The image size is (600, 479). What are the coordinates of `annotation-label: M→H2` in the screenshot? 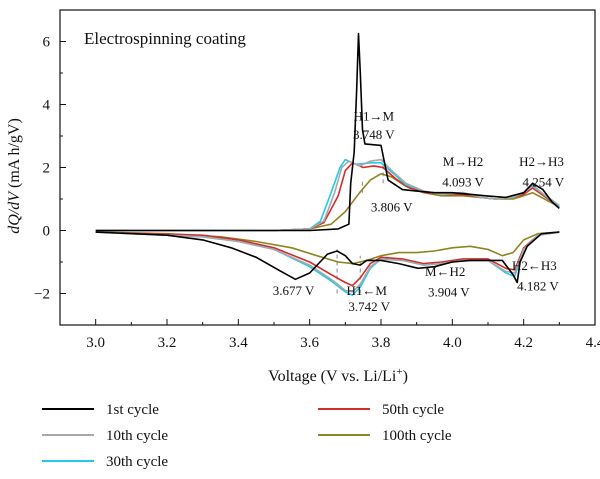 It's located at (463, 161).